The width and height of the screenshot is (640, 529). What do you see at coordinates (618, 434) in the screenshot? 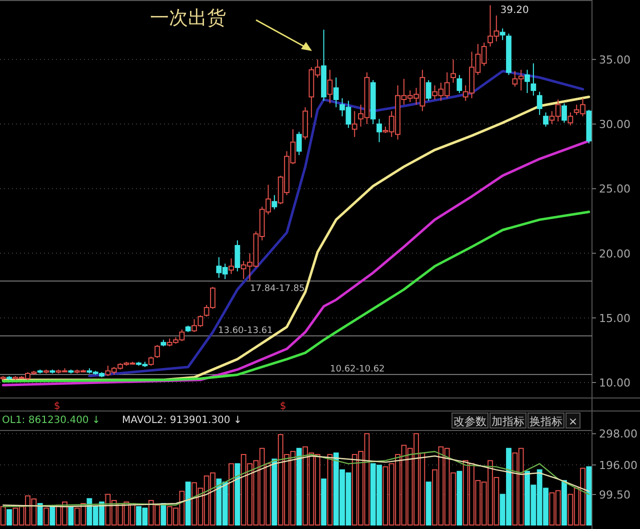
I see `y-tick-label: 298.00` at bounding box center [618, 434].